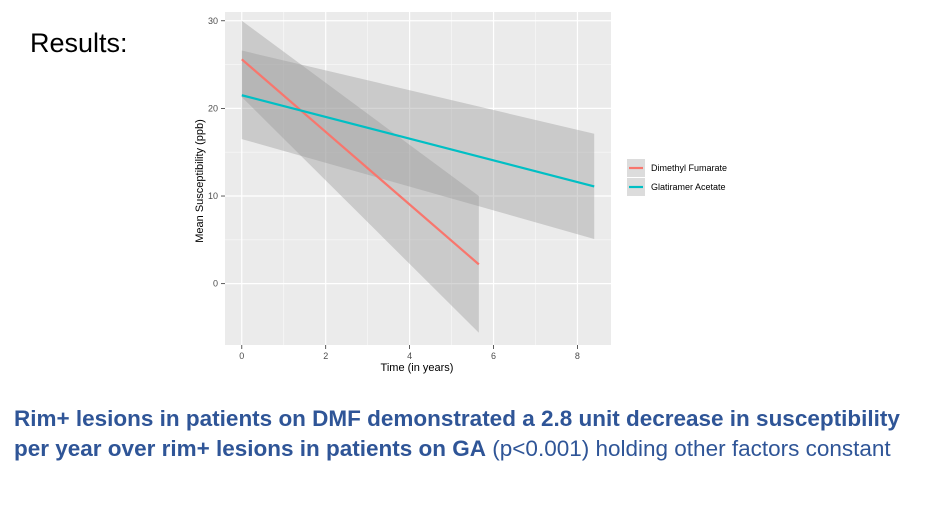  What do you see at coordinates (216, 152) in the screenshot?
I see `y-axis: 0 10 20 30` at bounding box center [216, 152].